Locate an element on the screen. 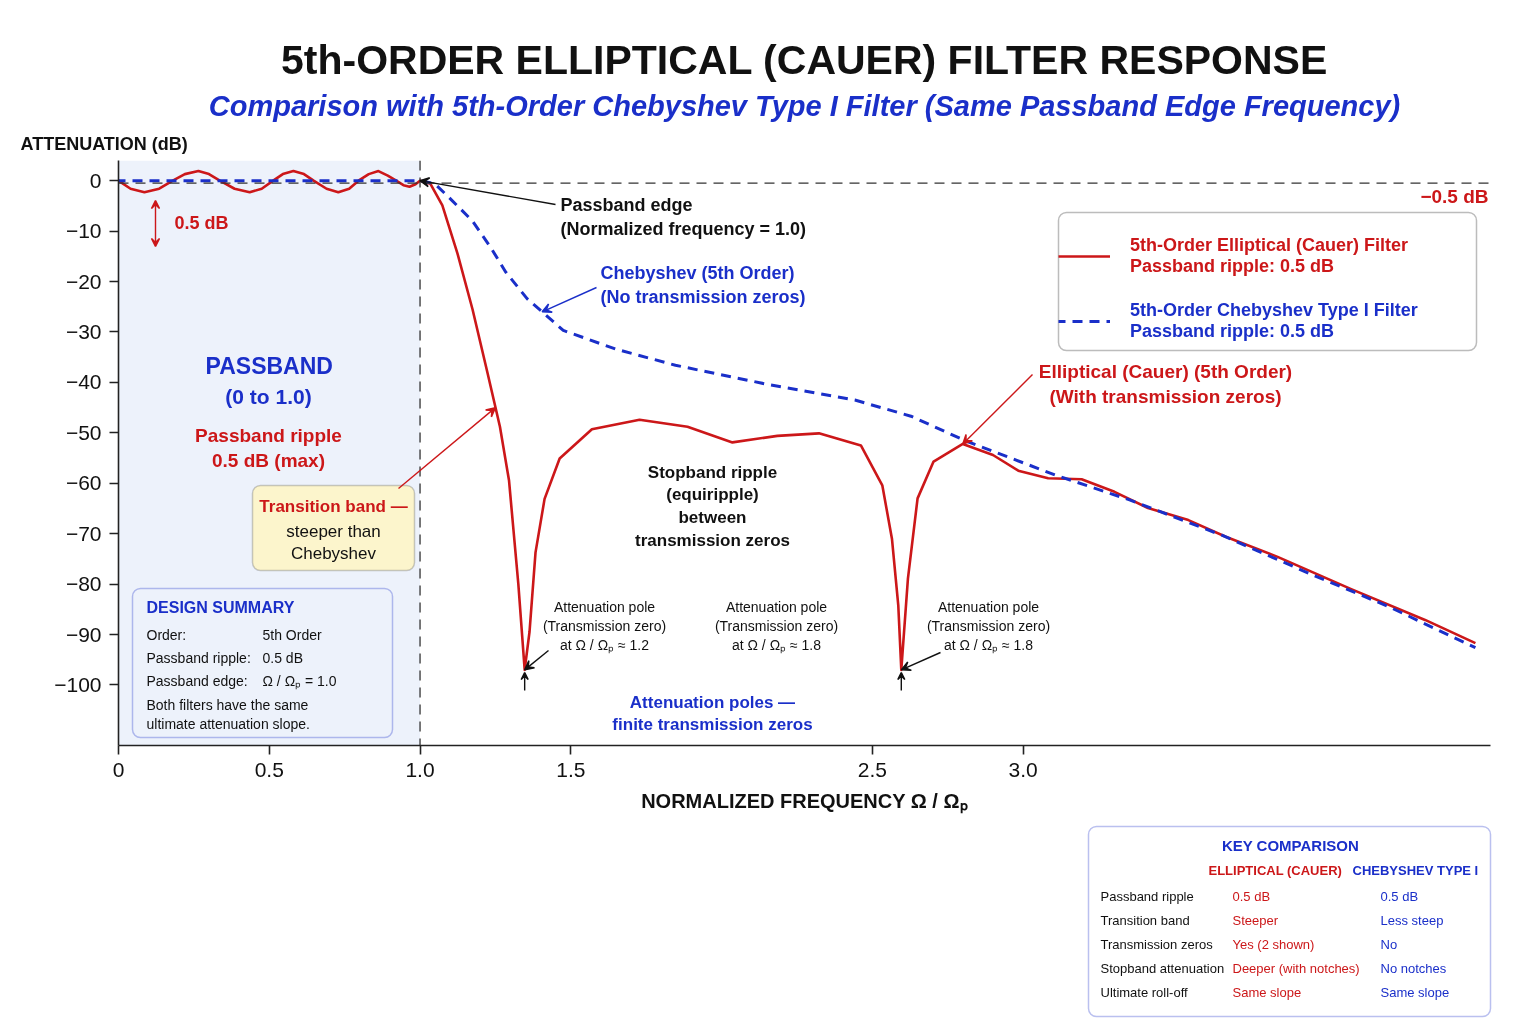 This screenshot has width=1536, height=1024. y-tick-label: −30 is located at coordinates (83, 331).